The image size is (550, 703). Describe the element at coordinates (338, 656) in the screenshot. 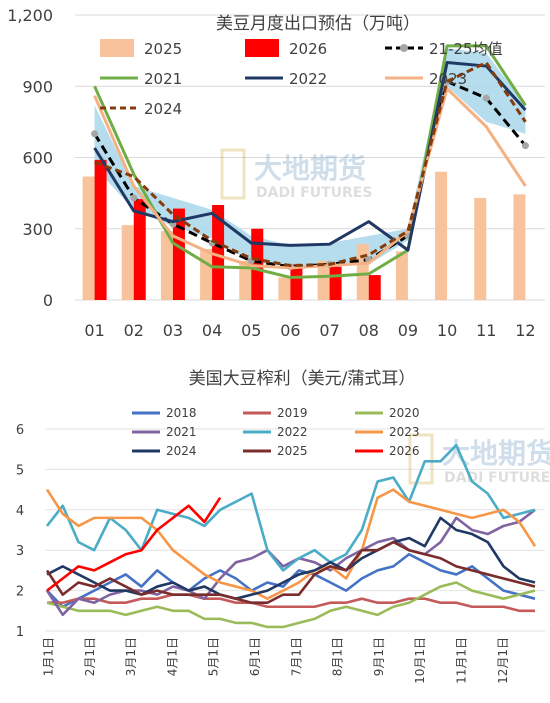

I see `x-tick-label: 8月1日` at that location.